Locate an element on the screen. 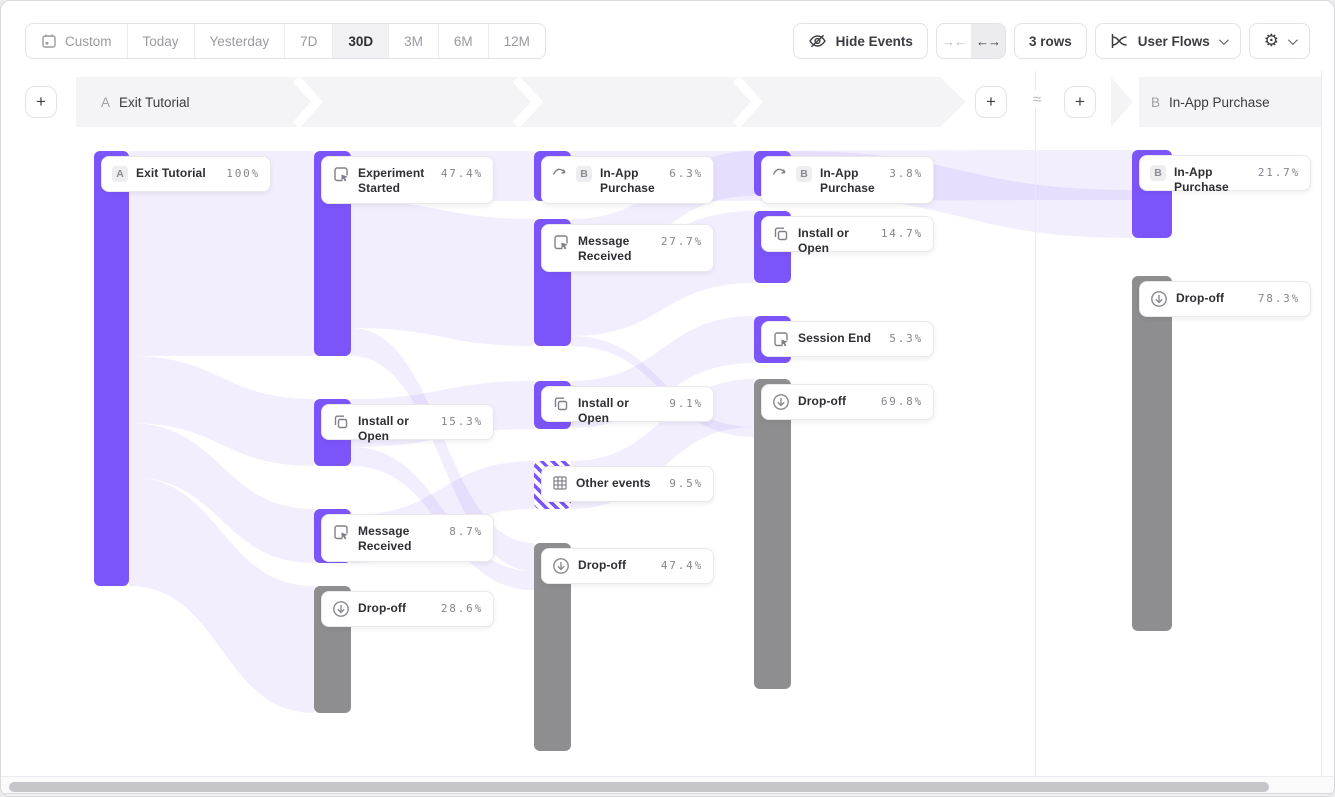 Image resolution: width=1335 pixels, height=797 pixels. flow-b-band is located at coordinates (1230, 102).